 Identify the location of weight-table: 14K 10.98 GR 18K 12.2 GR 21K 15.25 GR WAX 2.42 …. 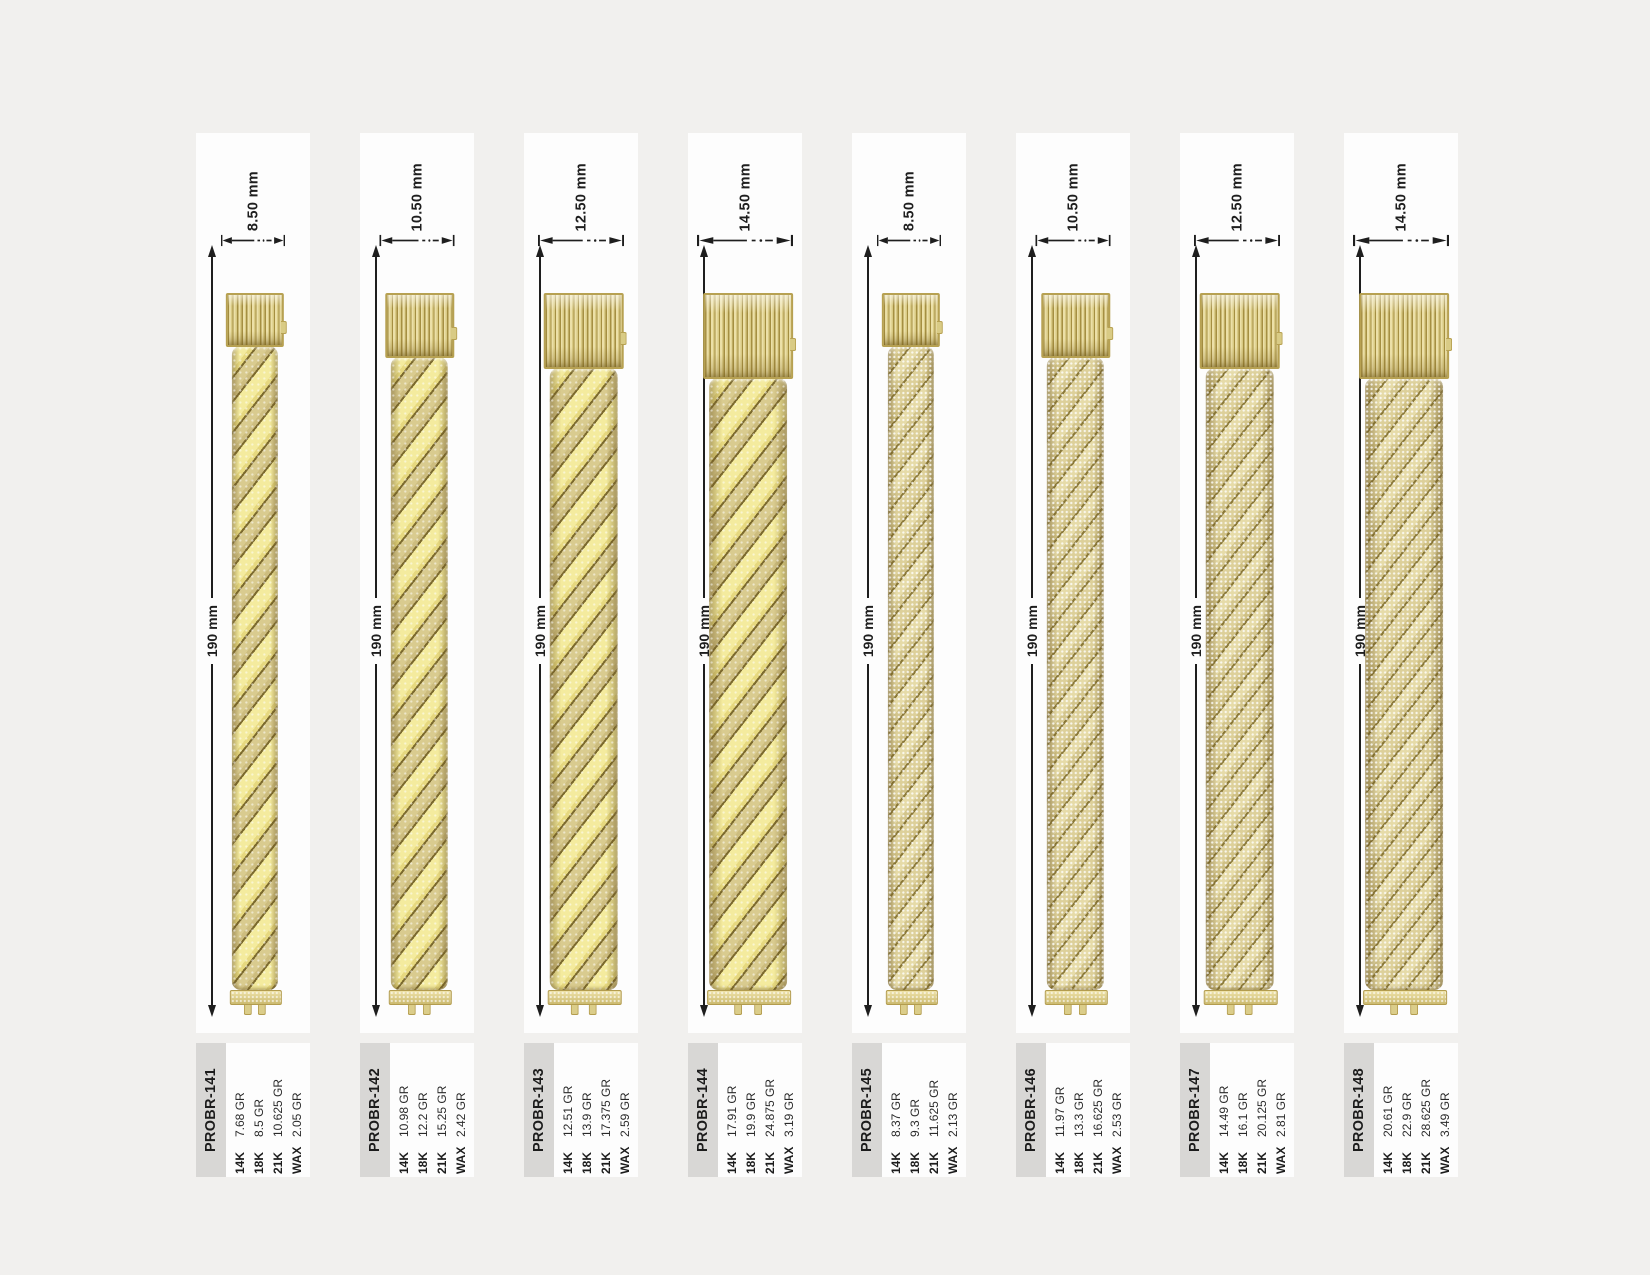
(432, 1110).